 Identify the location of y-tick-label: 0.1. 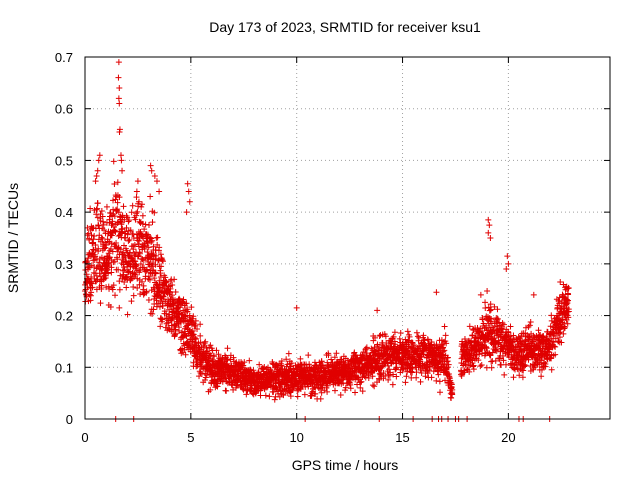
(64, 367).